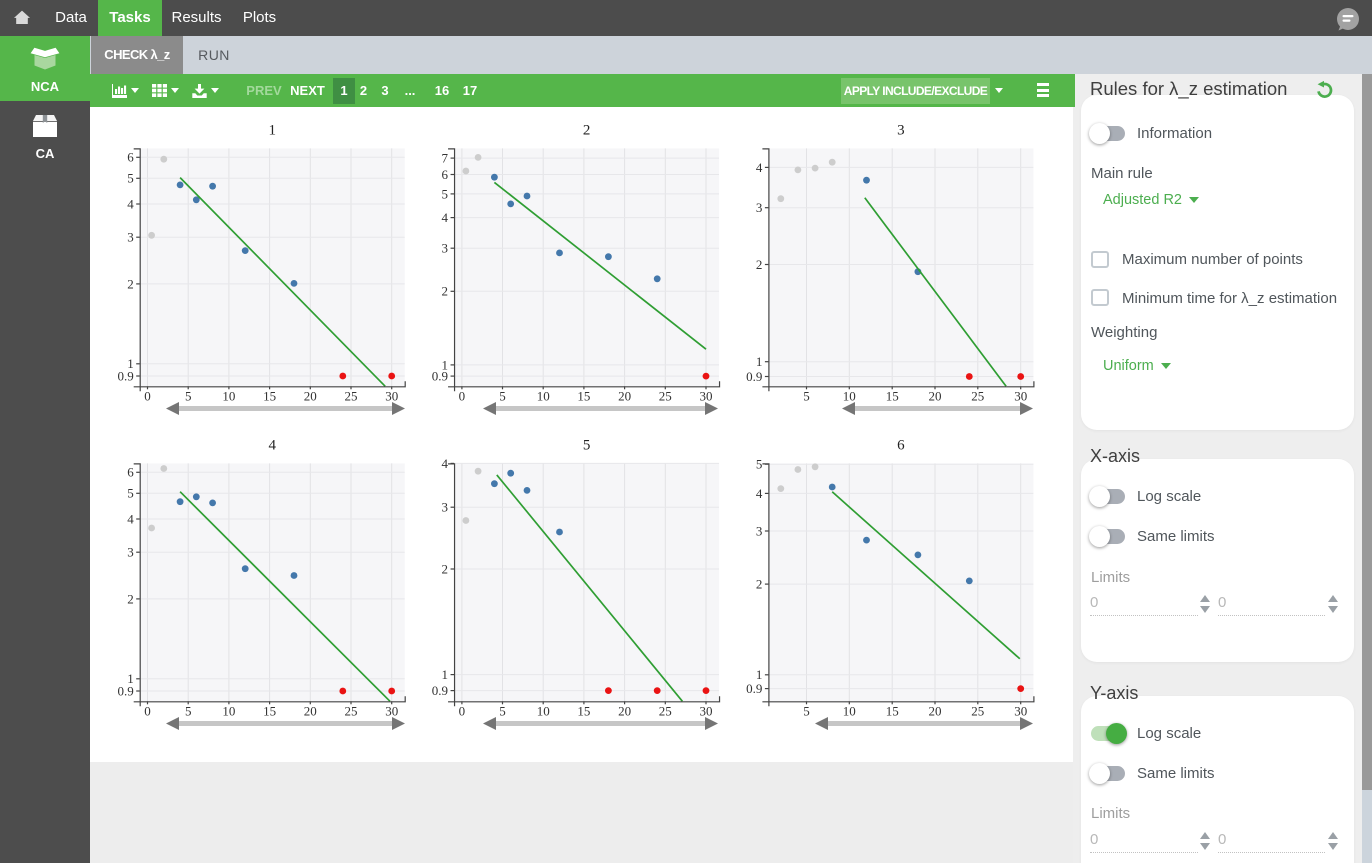 The image size is (1372, 863). What do you see at coordinates (445, 158) in the screenshot?
I see `svg-text: 7` at bounding box center [445, 158].